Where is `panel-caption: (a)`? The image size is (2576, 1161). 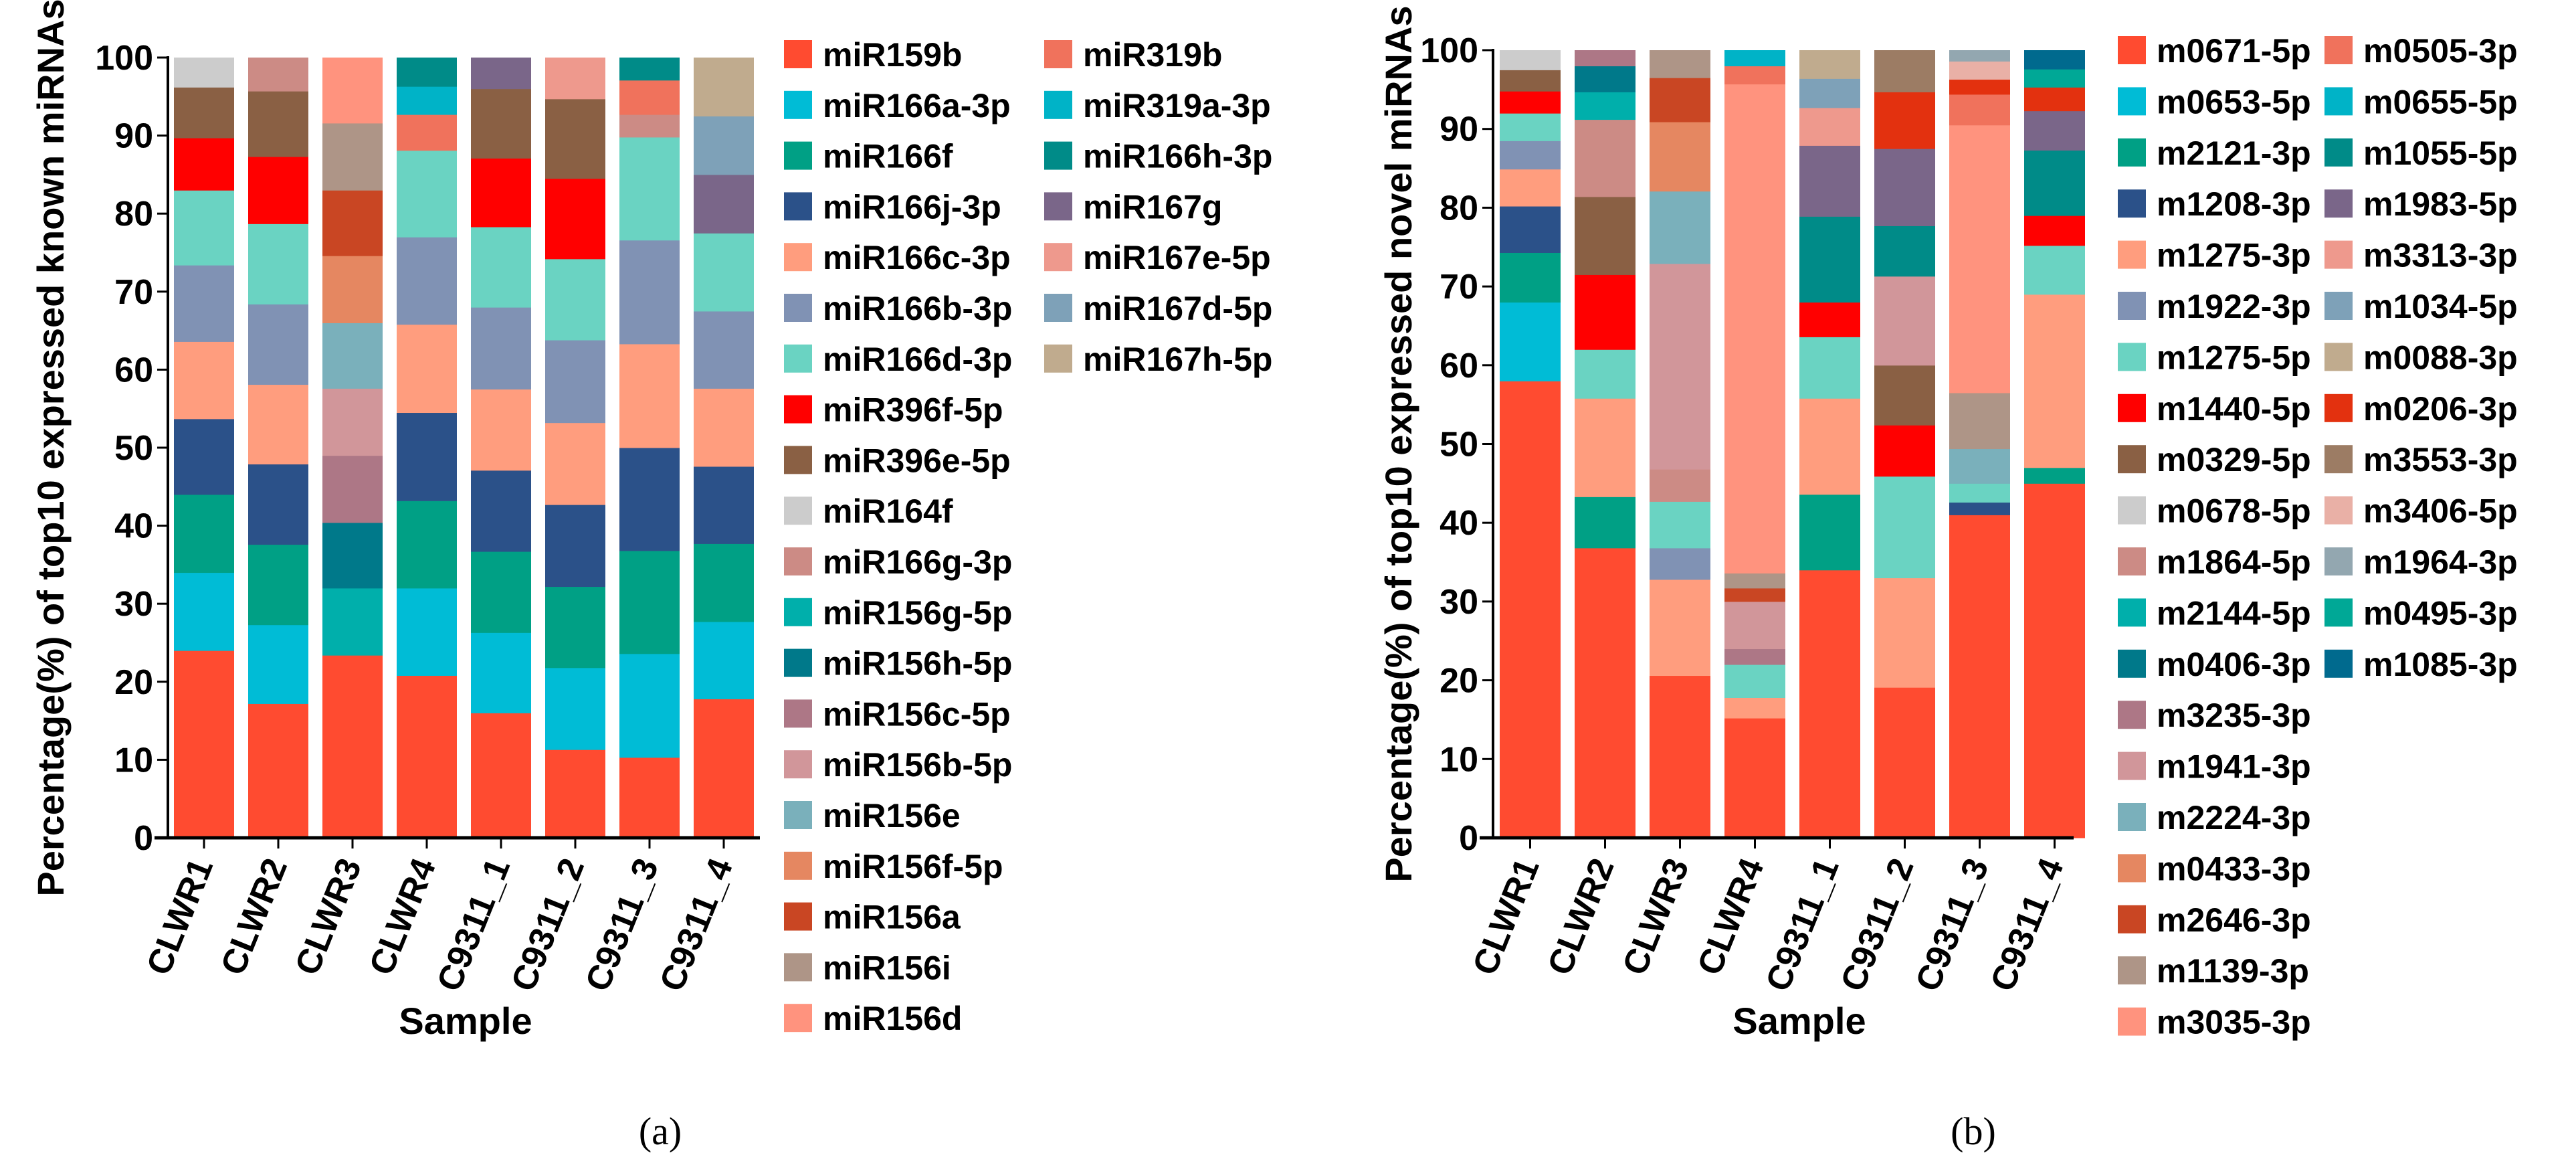
panel-caption: (a) is located at coordinates (660, 1131).